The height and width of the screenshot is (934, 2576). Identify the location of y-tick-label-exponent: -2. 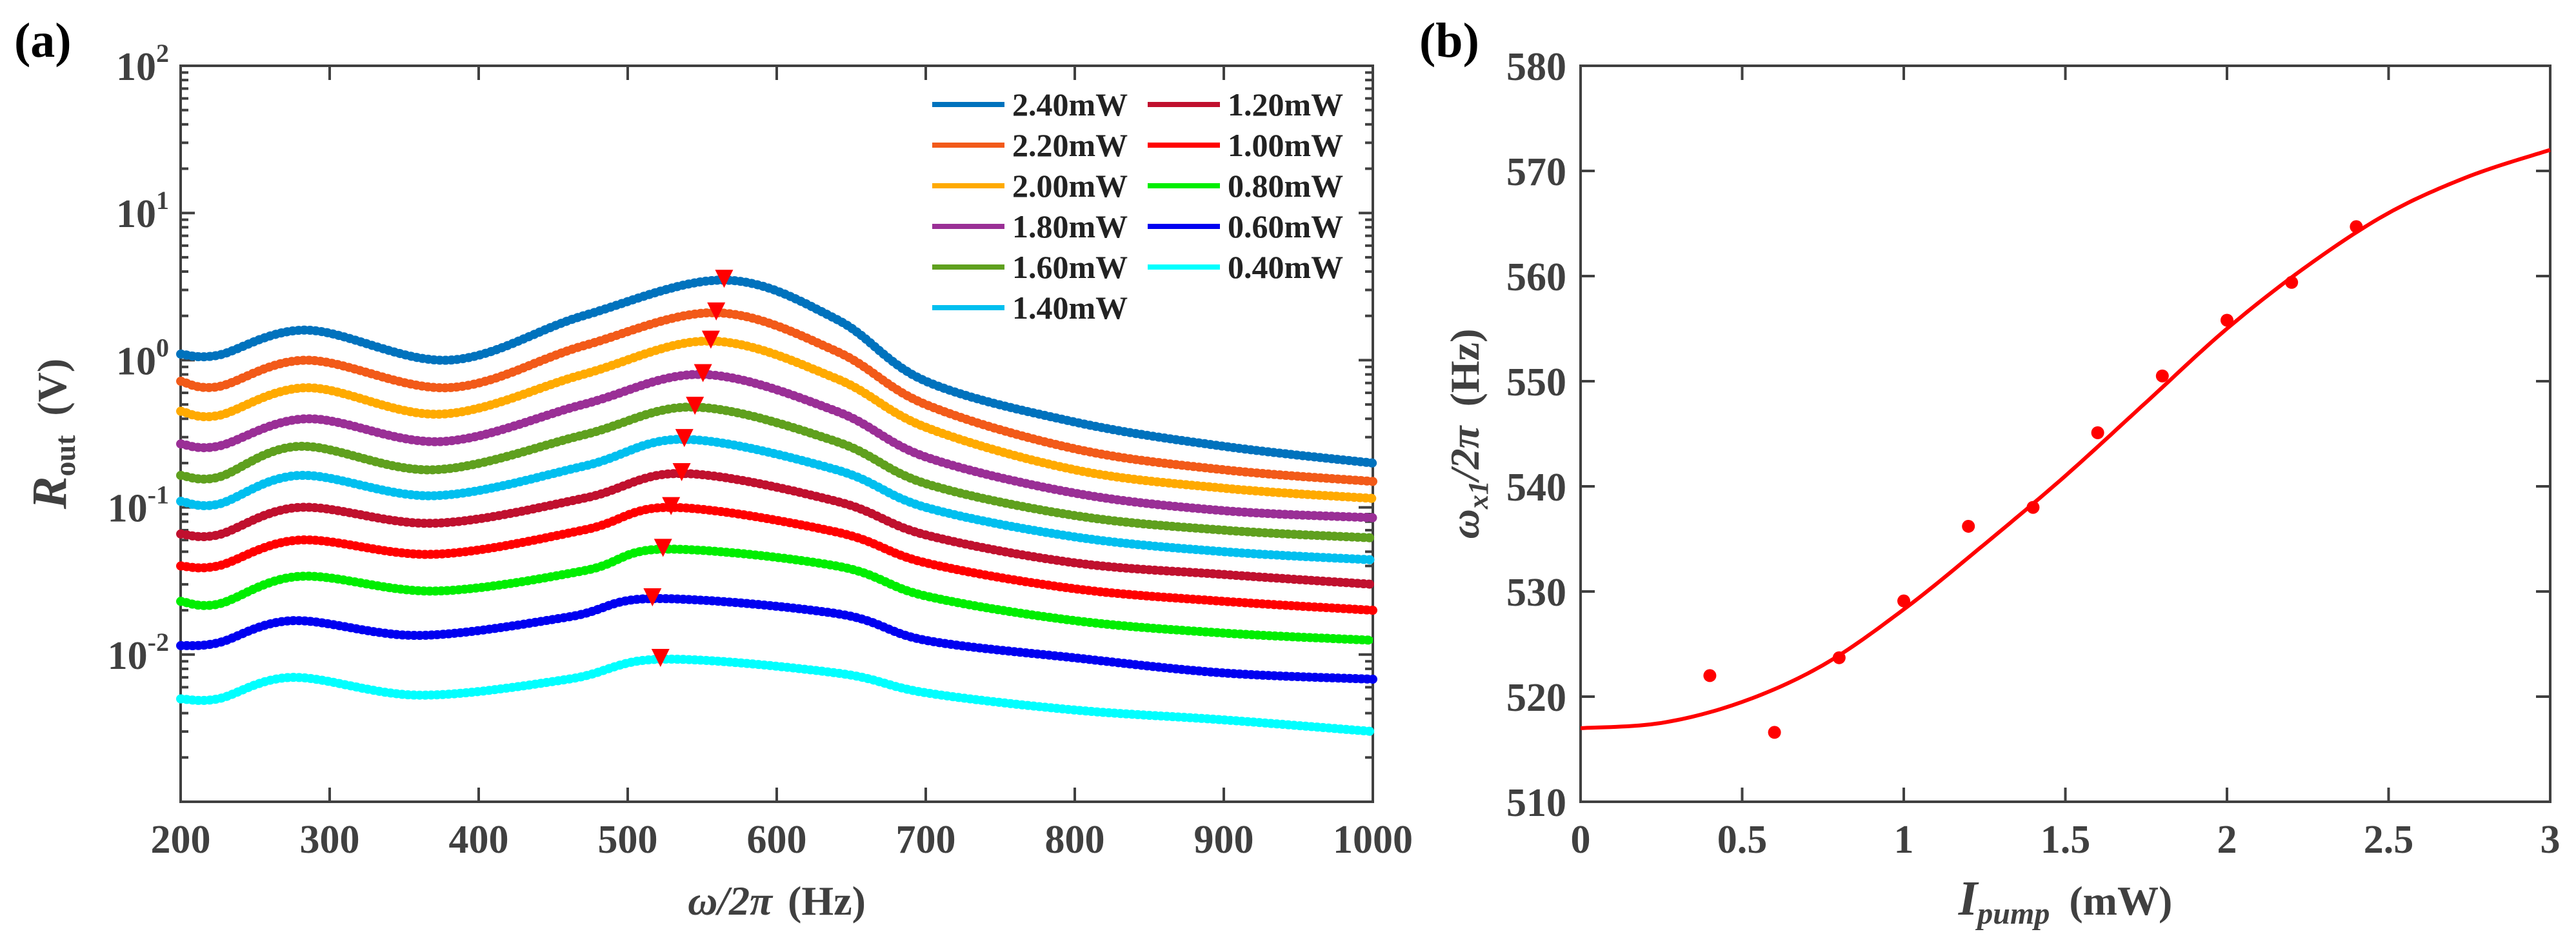
(158, 642).